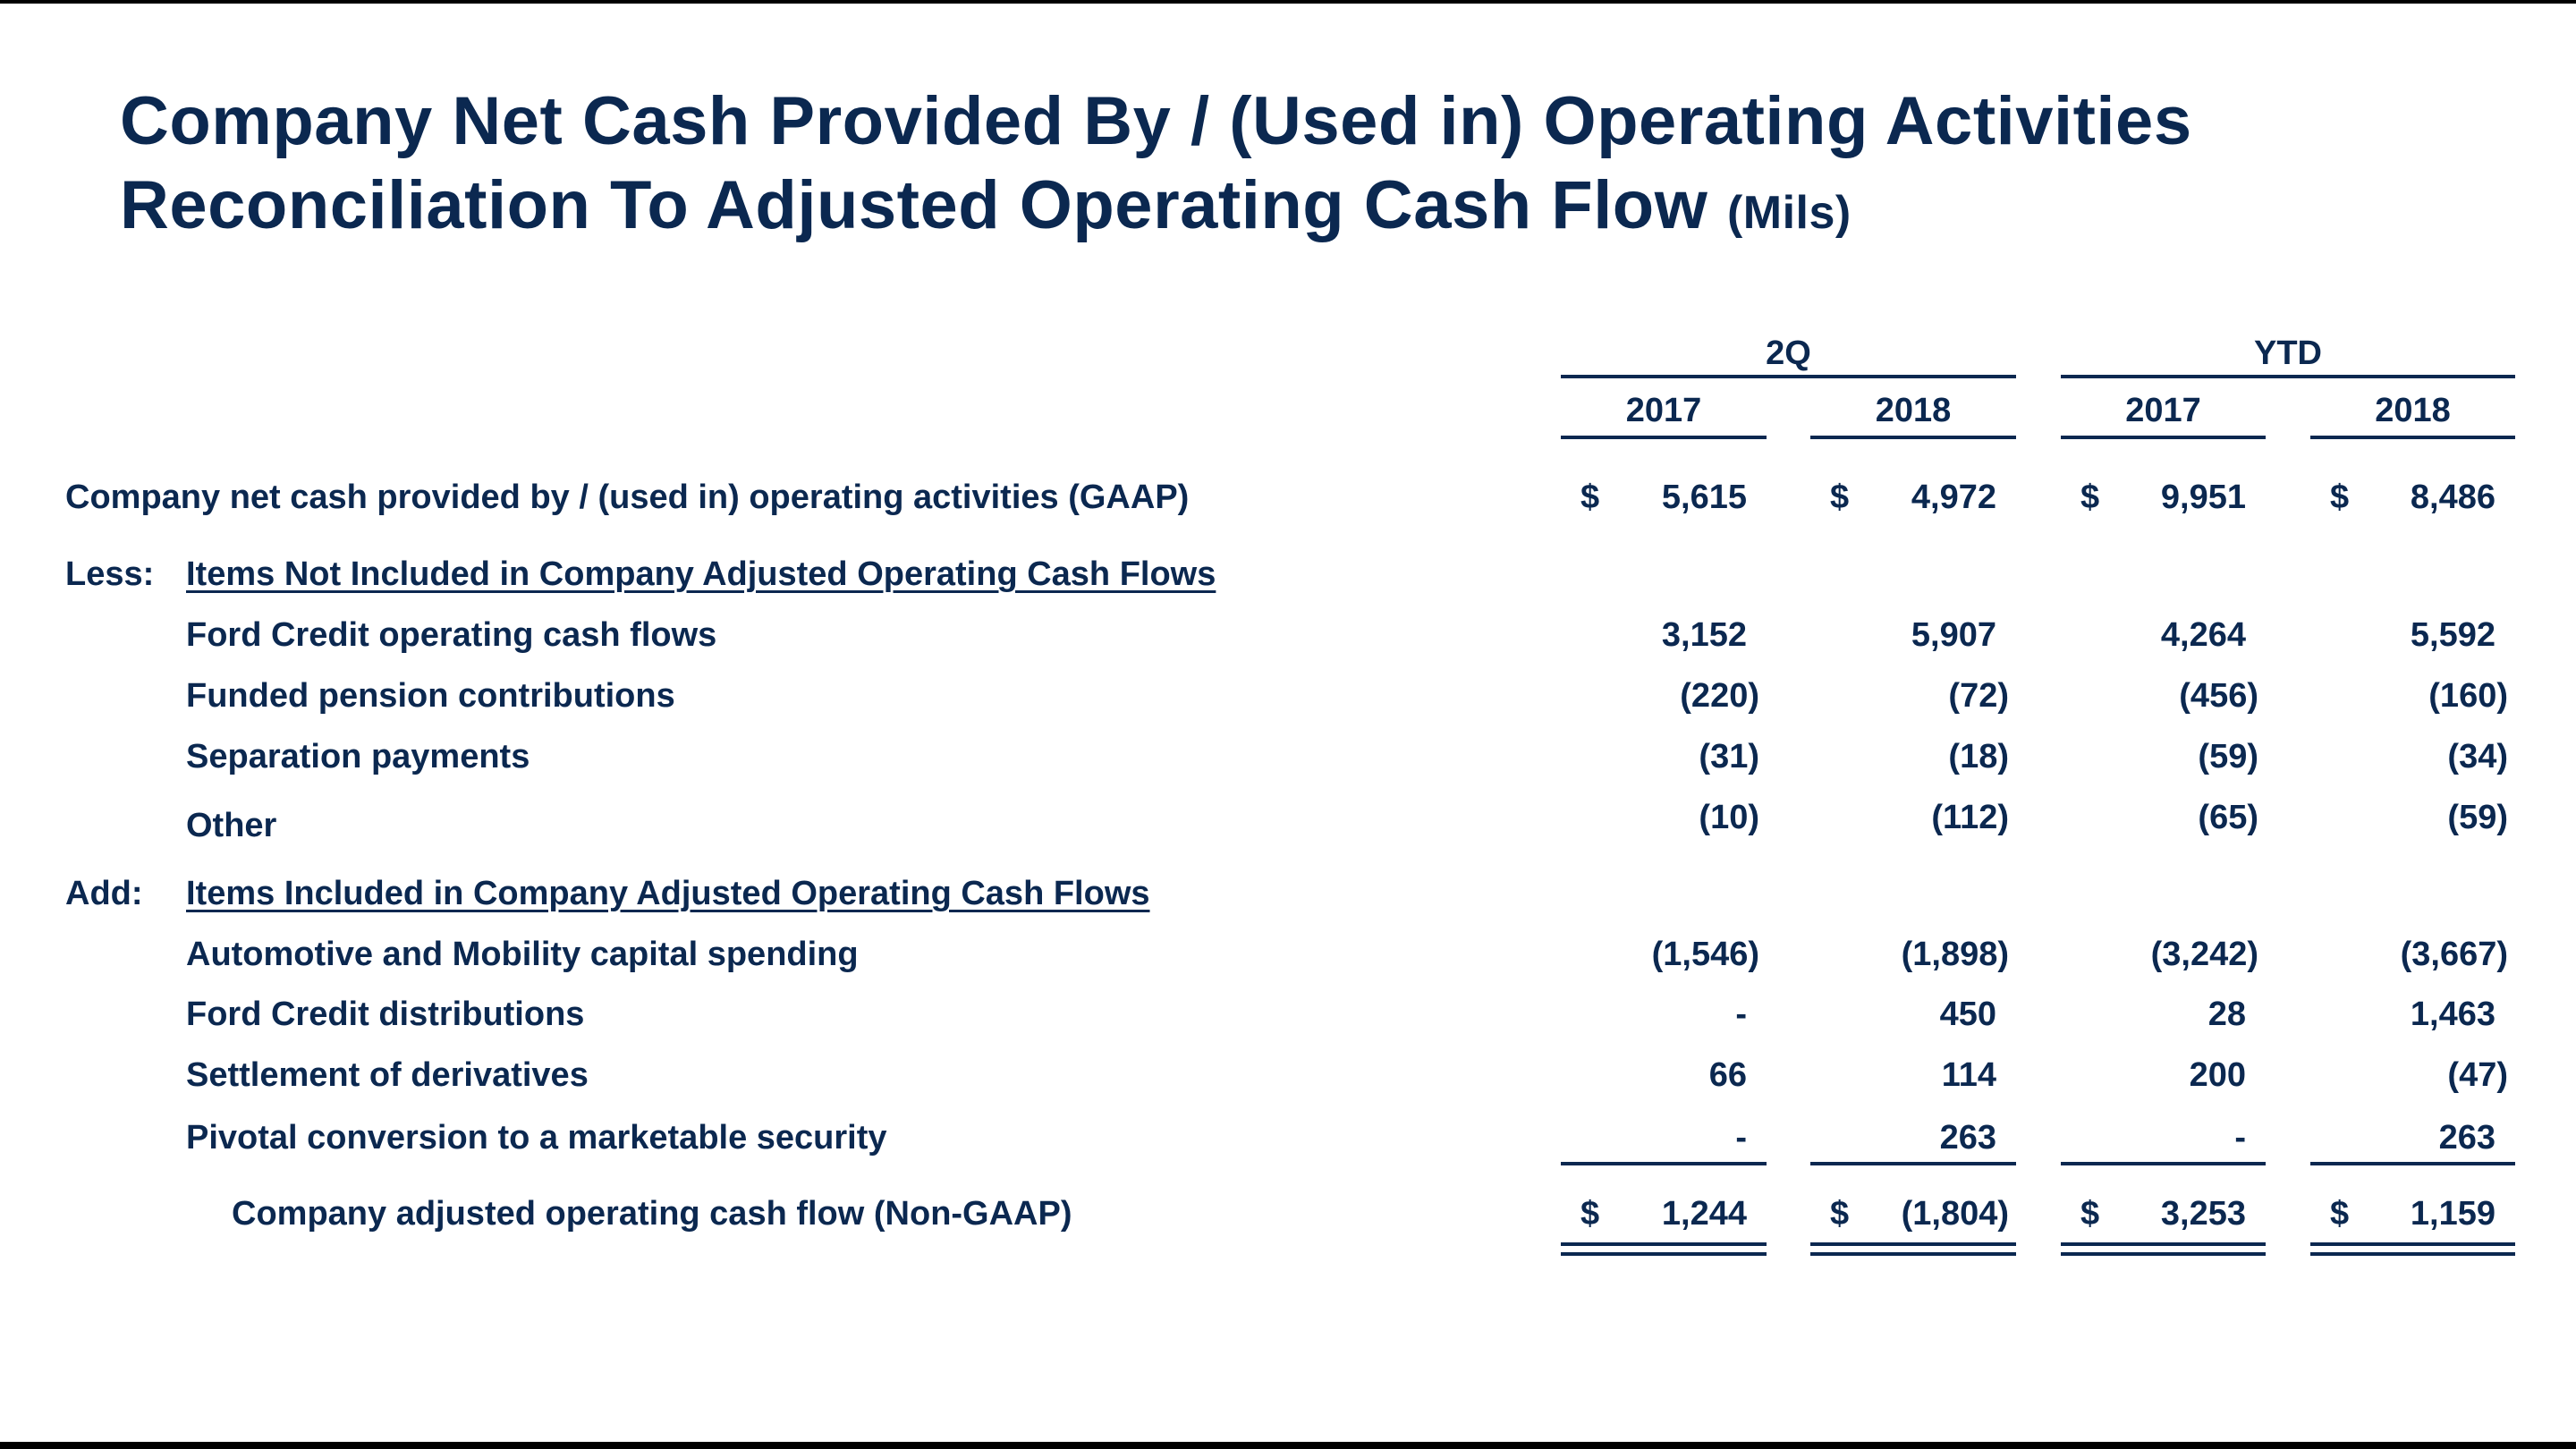 The image size is (2576, 1449). What do you see at coordinates (231, 825) in the screenshot?
I see `row-label: Other` at bounding box center [231, 825].